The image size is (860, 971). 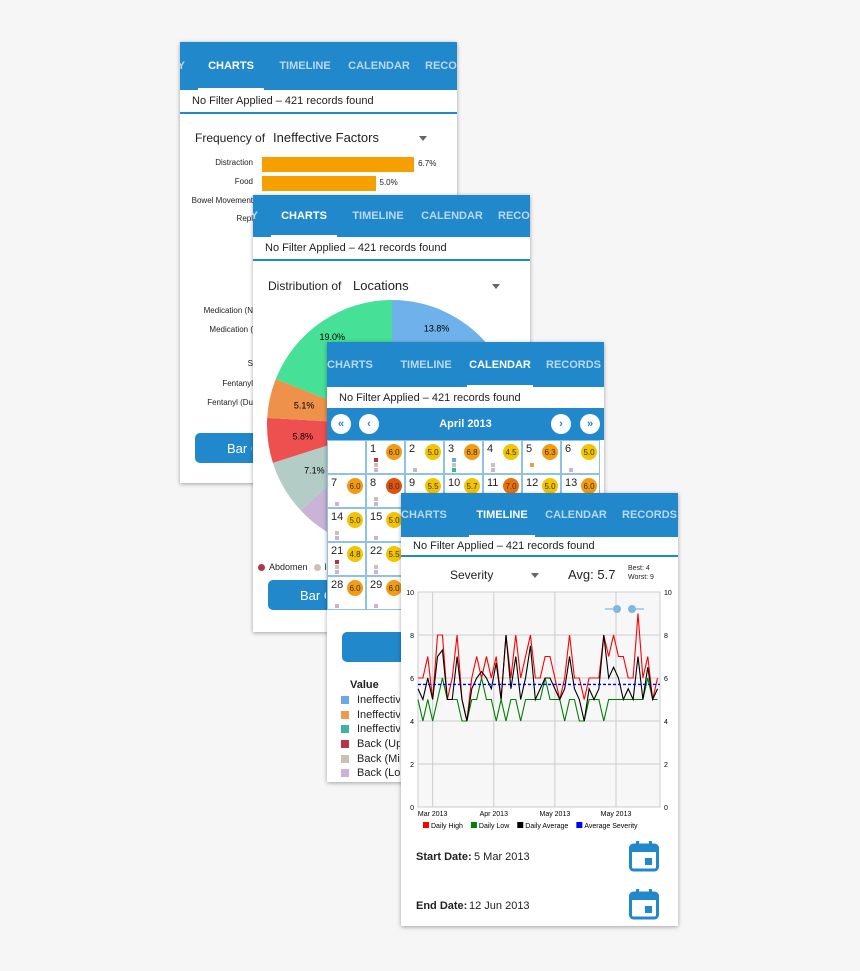 What do you see at coordinates (346, 559) in the screenshot?
I see `calendar-day-cell: 21 4.8` at bounding box center [346, 559].